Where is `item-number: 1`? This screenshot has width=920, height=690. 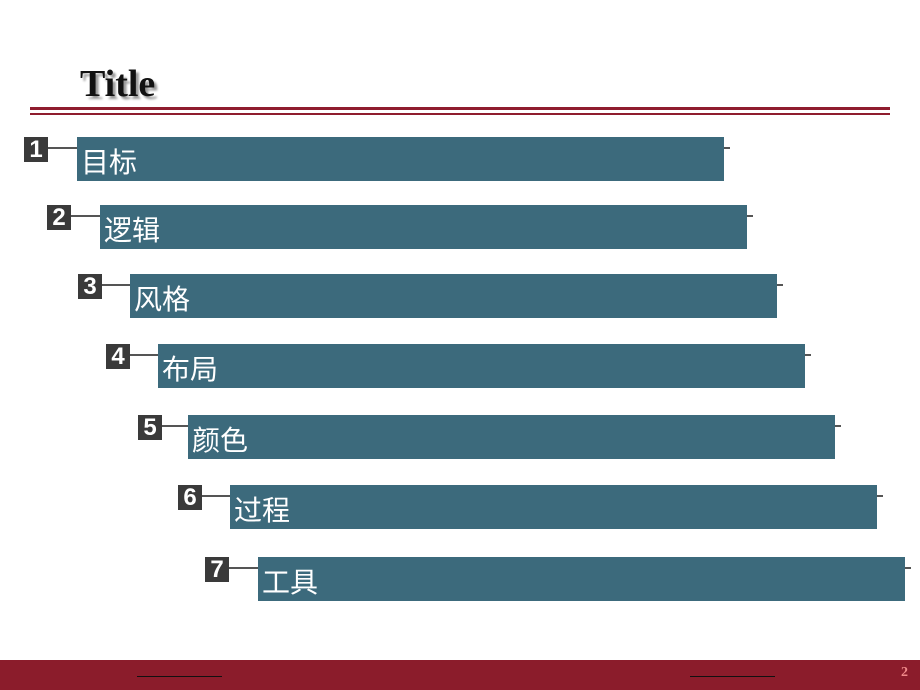
item-number: 1 is located at coordinates (36, 149).